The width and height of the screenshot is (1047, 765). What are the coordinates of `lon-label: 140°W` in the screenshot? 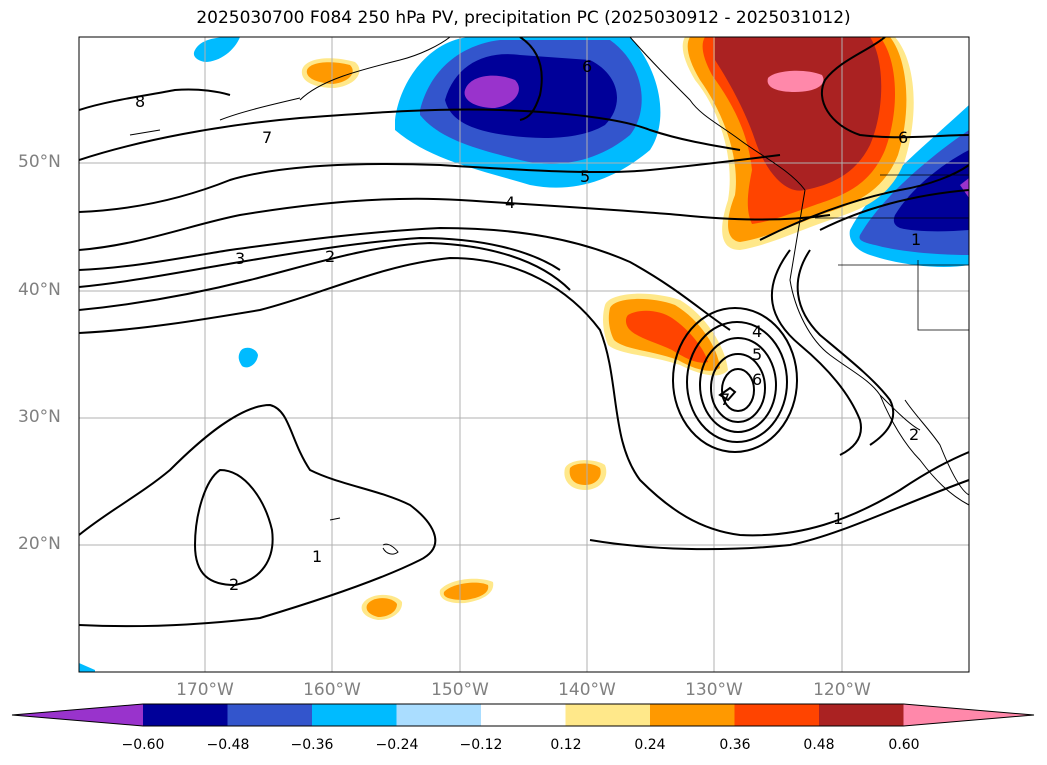 It's located at (587, 690).